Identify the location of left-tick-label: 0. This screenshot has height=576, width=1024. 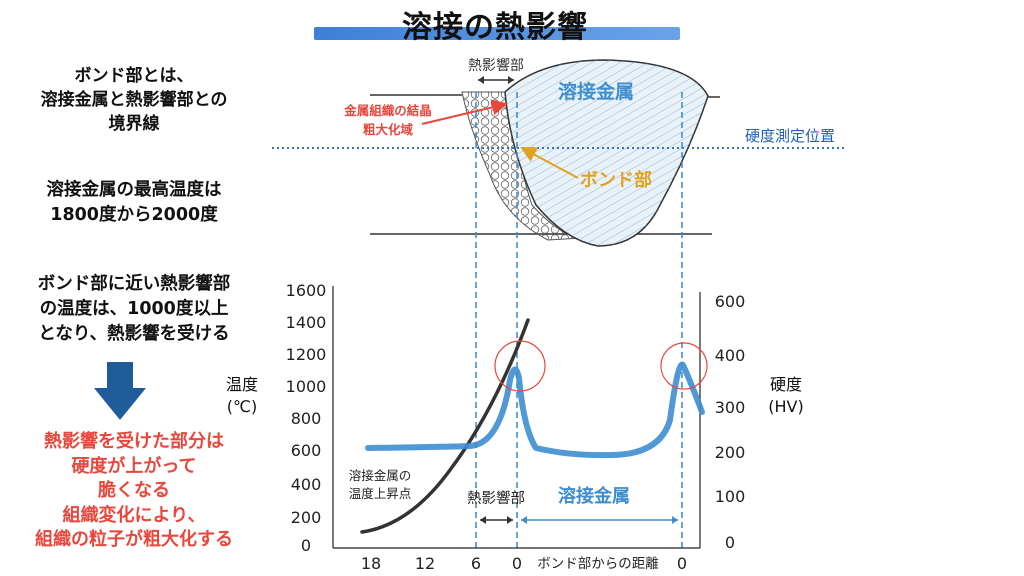
(306, 545).